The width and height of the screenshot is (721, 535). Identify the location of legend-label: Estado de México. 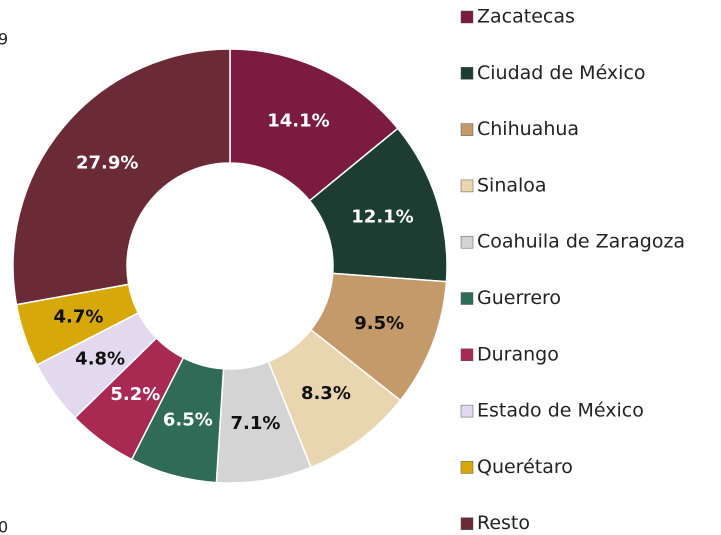
(560, 411).